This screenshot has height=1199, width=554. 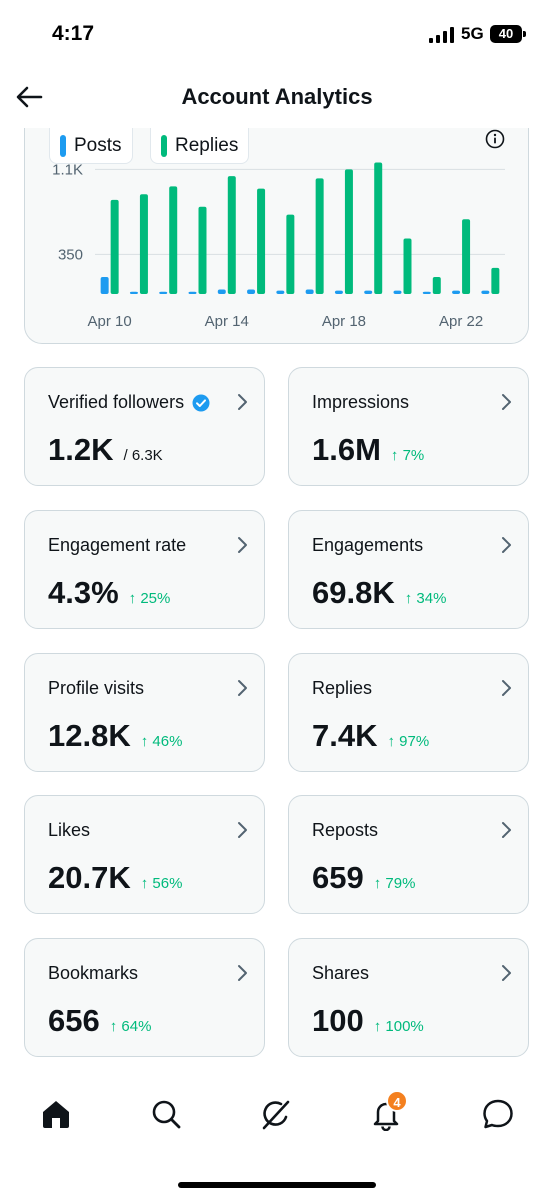 What do you see at coordinates (81, 449) in the screenshot?
I see `stat-value: 1.2K` at bounding box center [81, 449].